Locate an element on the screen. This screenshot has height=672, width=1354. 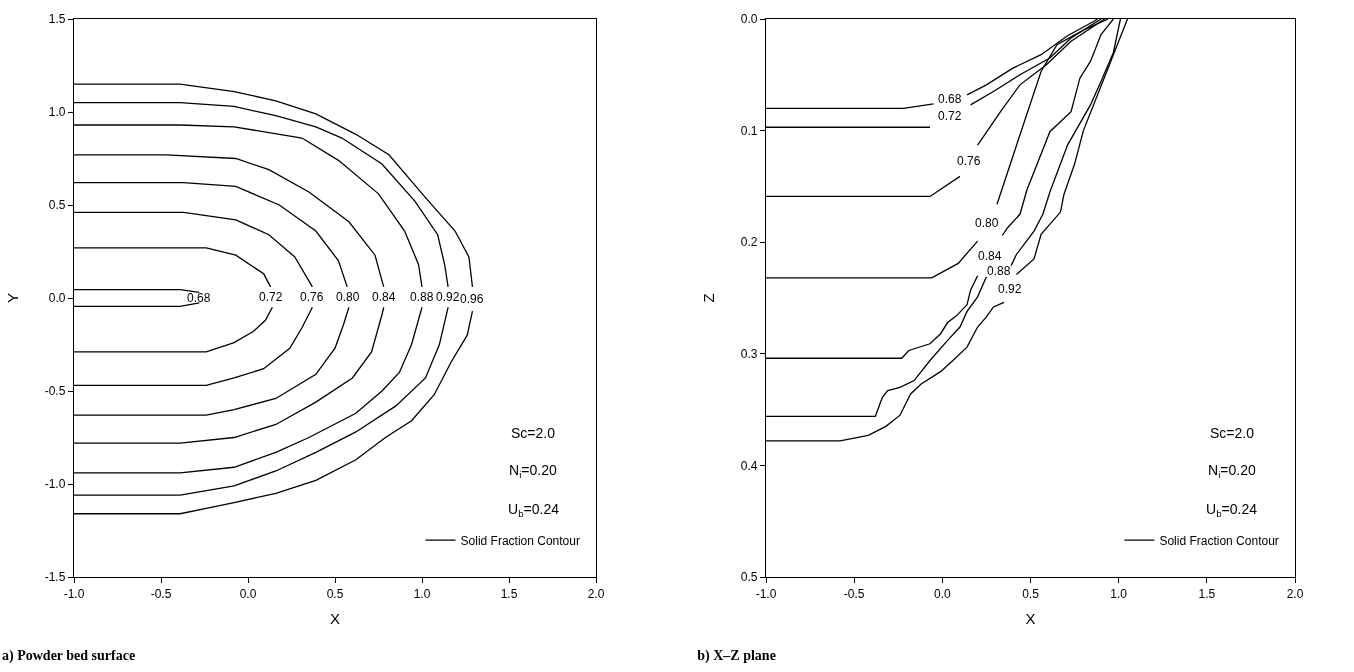
y-tick-label: 1.5 is located at coordinates (57, 19).